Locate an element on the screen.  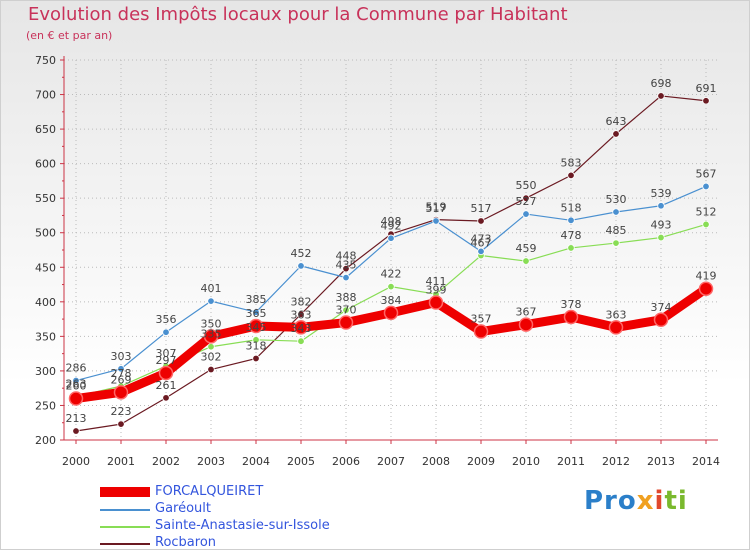
data-label-sainte-anastasie-2008: 411 is located at coordinates (436, 281).